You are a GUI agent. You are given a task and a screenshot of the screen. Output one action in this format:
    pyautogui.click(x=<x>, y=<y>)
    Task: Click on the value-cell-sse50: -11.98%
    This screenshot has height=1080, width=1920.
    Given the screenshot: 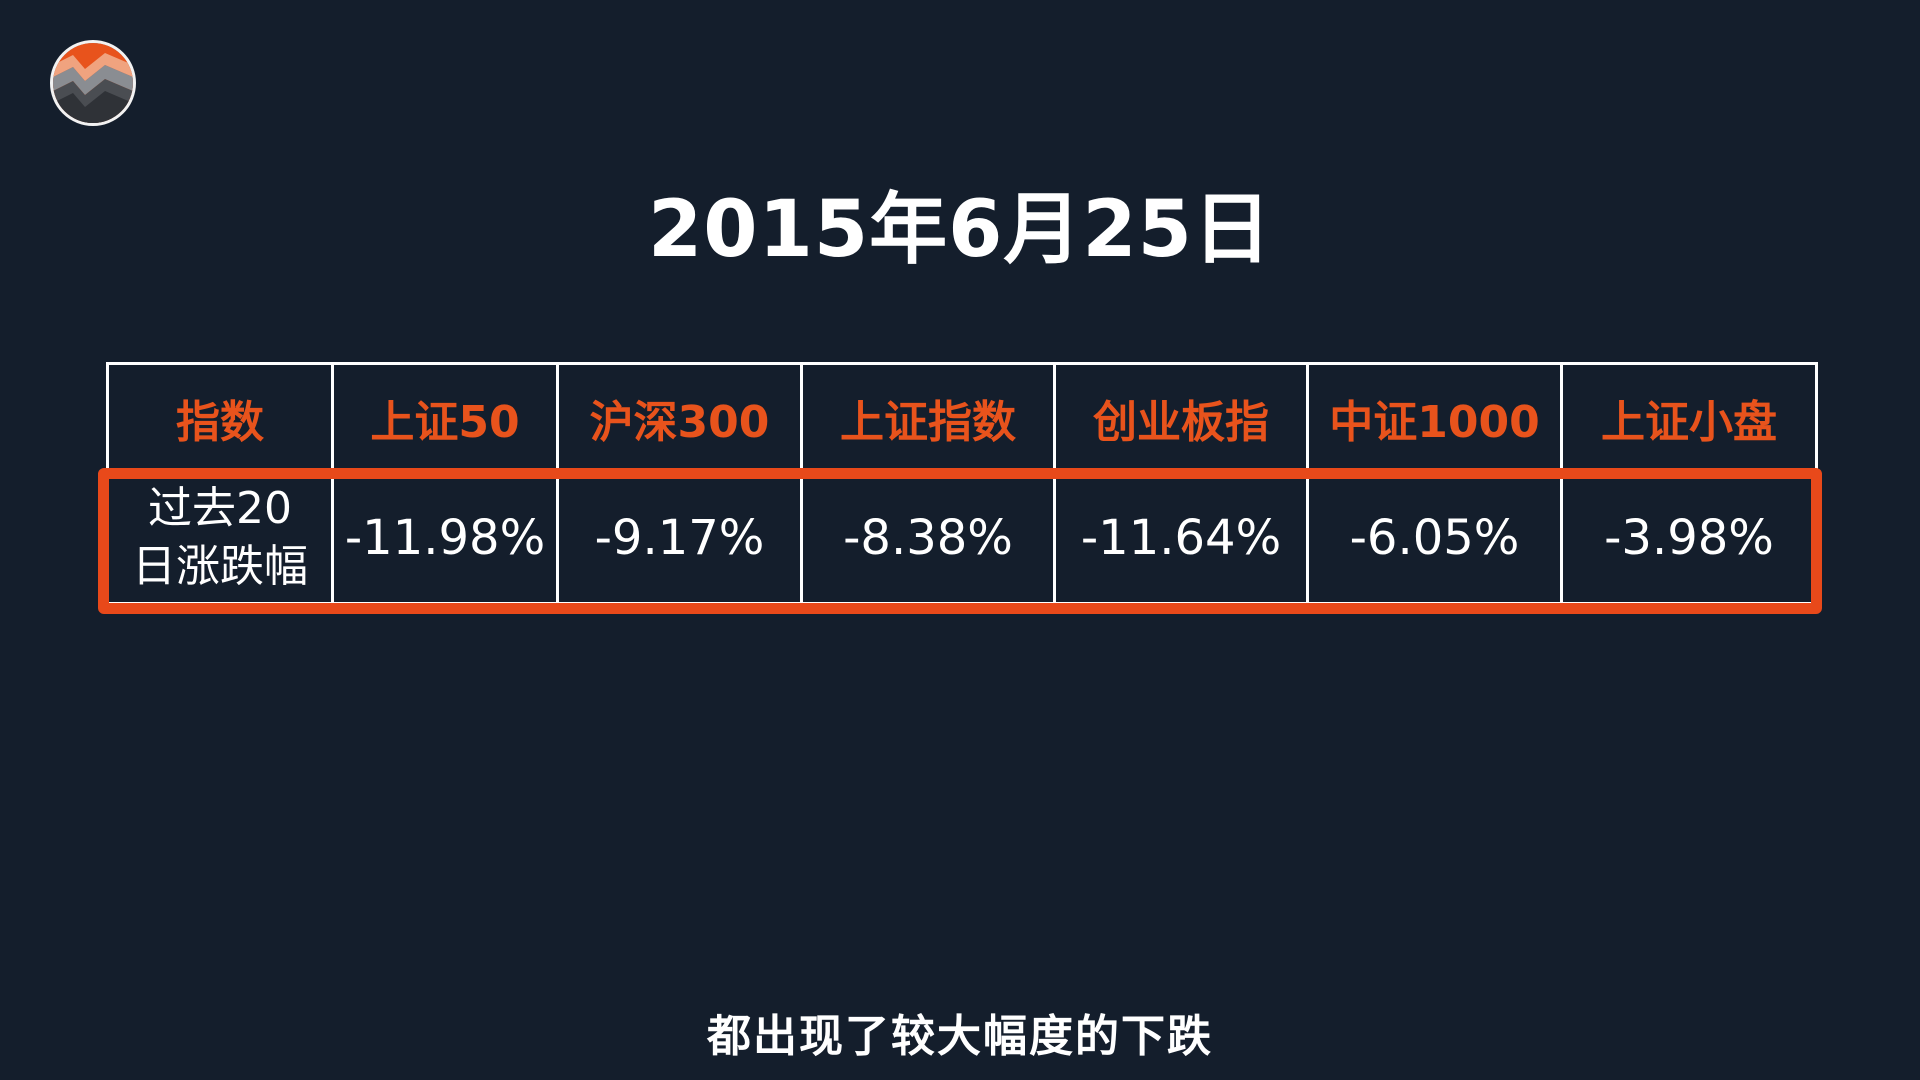 What is the action you would take?
    pyautogui.click(x=445, y=538)
    